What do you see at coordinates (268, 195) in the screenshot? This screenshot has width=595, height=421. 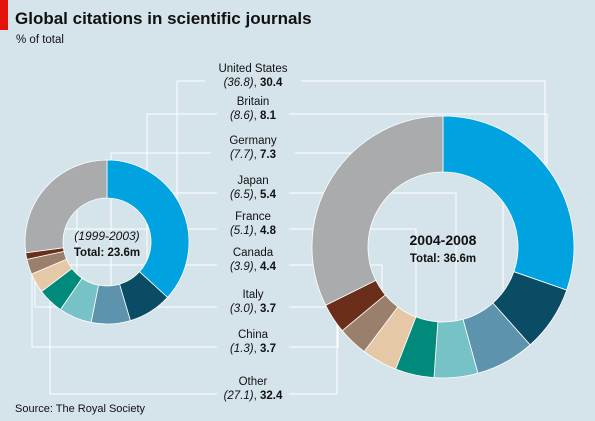 I see `value-new-japan: 5.4` at bounding box center [268, 195].